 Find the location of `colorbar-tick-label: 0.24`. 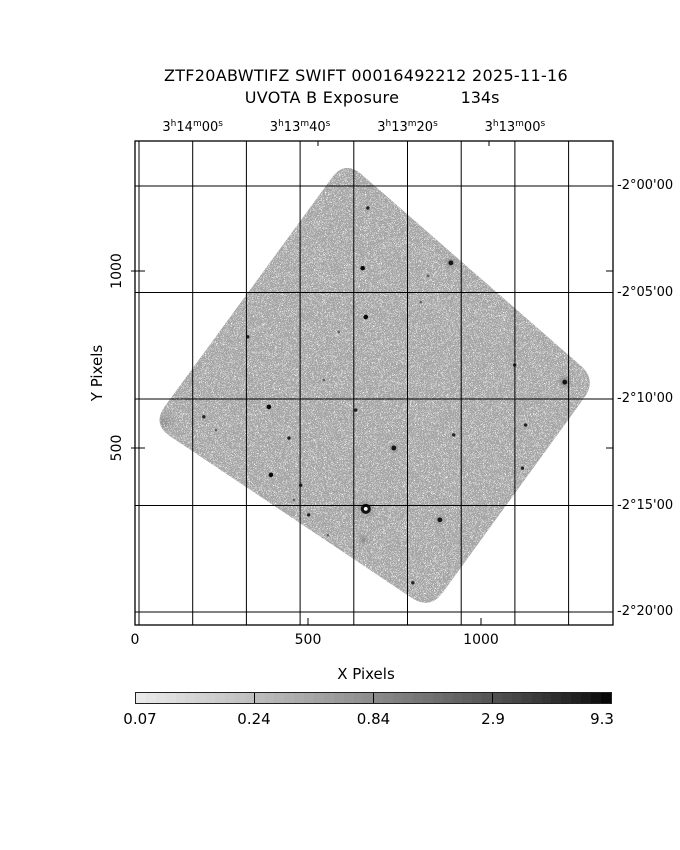

colorbar-tick-label: 0.24 is located at coordinates (254, 719).